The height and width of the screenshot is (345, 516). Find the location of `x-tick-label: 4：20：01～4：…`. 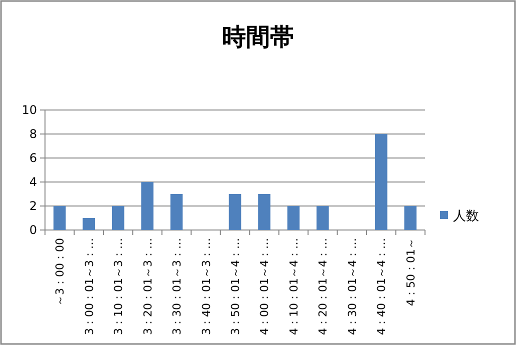

x-tick-label: 4：20：01～4：… is located at coordinates (323, 286).